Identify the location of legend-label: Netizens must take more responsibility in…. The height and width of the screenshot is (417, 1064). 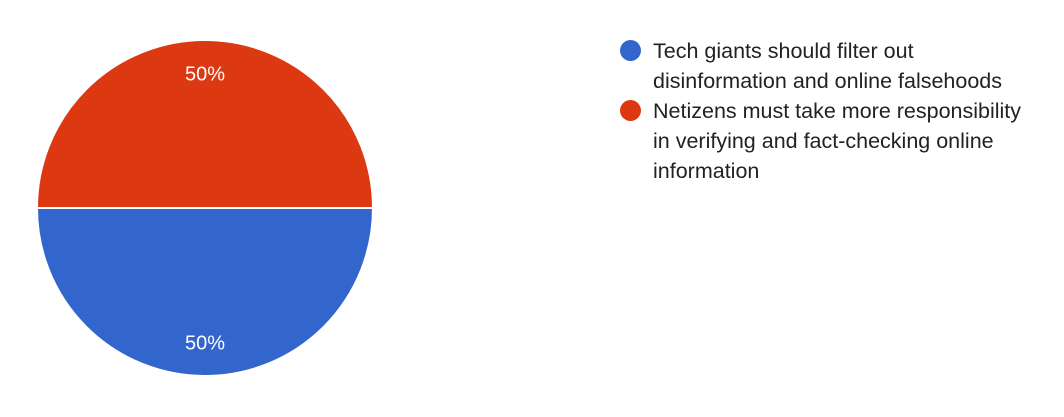
(837, 141).